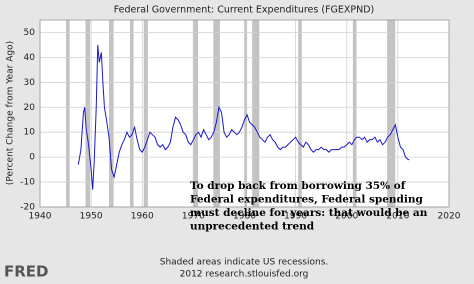  What do you see at coordinates (27, 208) in the screenshot?
I see `y-tick-label: -20` at bounding box center [27, 208].